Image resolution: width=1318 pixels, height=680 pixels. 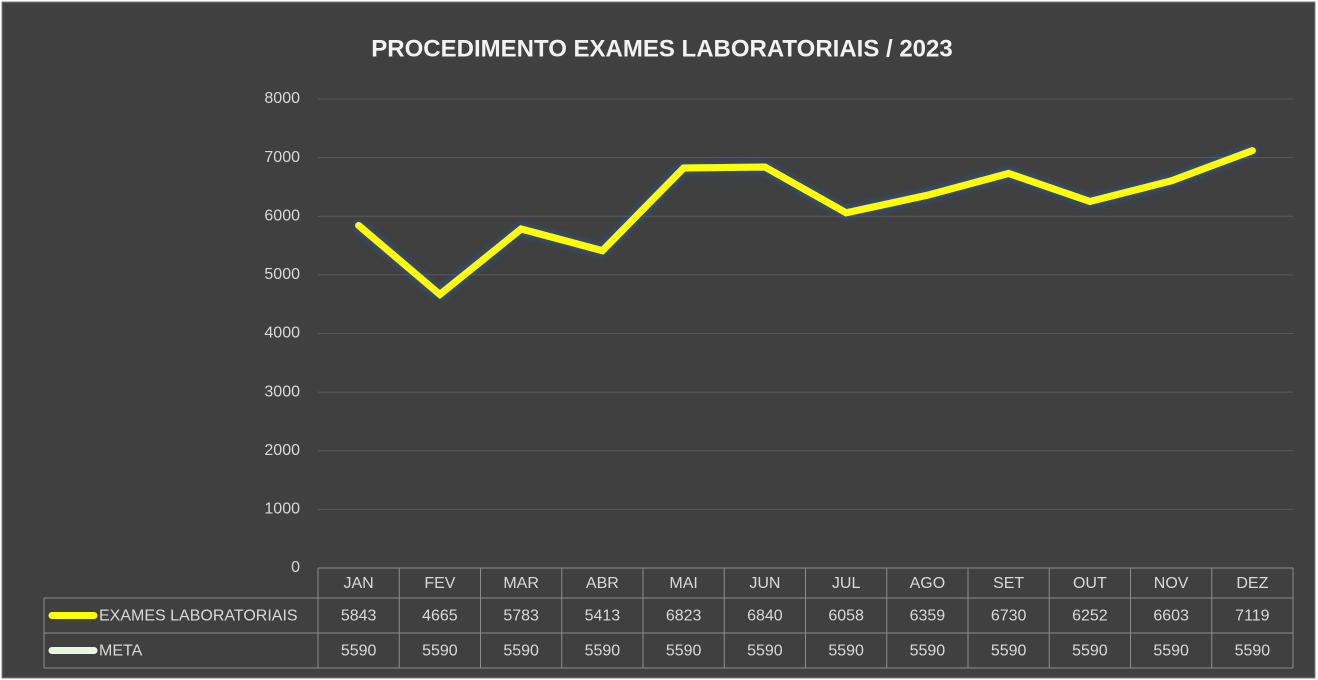 What do you see at coordinates (683, 583) in the screenshot?
I see `x-tick-label: MAI` at bounding box center [683, 583].